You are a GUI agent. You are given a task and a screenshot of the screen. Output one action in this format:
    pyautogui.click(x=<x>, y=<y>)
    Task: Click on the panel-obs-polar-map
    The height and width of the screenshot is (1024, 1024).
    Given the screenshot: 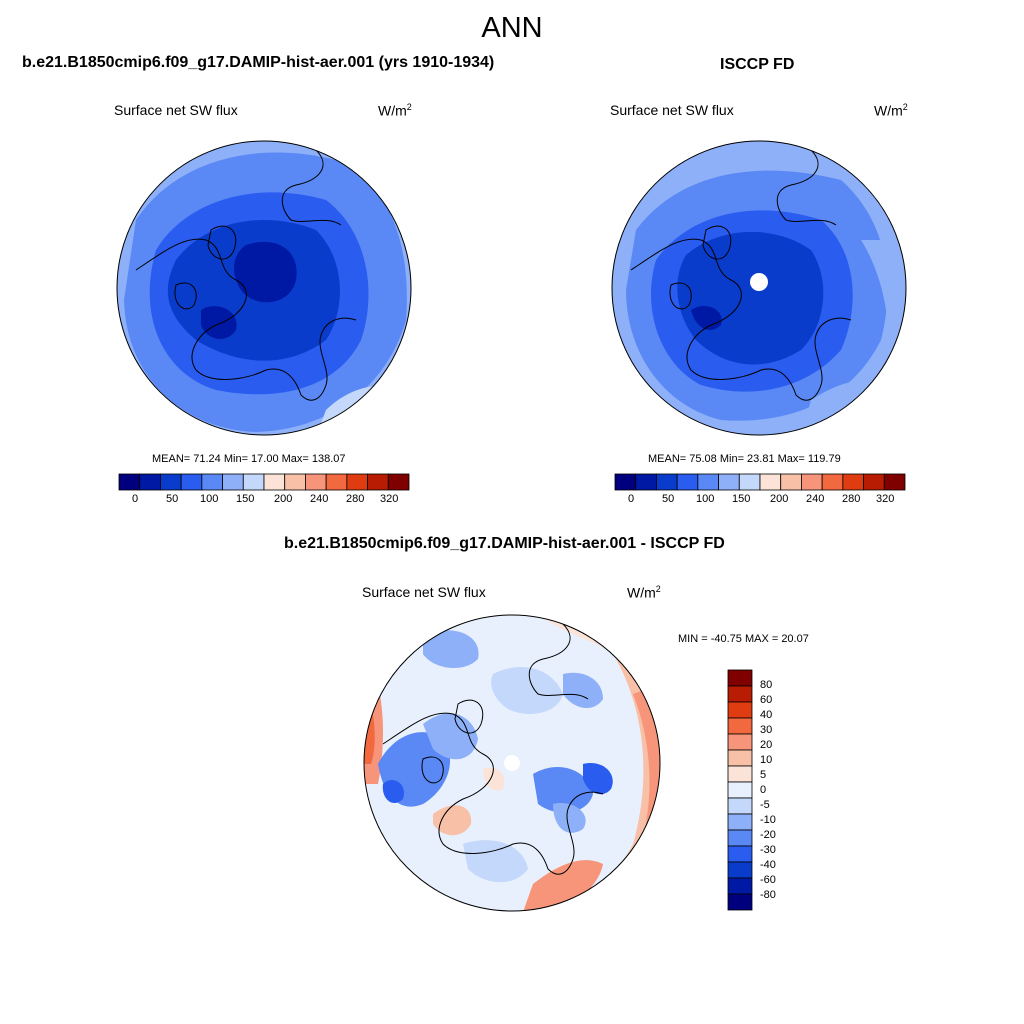 What is the action you would take?
    pyautogui.click(x=759, y=288)
    